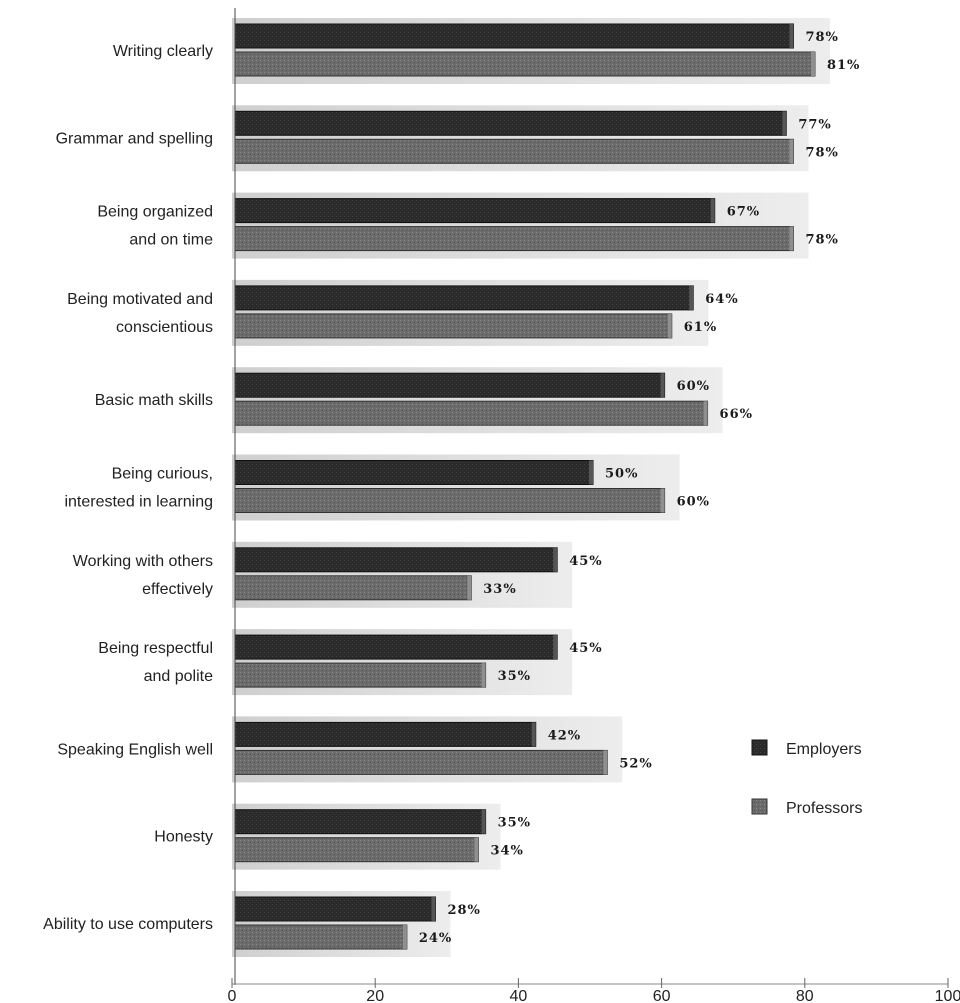 This screenshot has width=960, height=1003. What do you see at coordinates (183, 837) in the screenshot?
I see `category-label: Honesty` at bounding box center [183, 837].